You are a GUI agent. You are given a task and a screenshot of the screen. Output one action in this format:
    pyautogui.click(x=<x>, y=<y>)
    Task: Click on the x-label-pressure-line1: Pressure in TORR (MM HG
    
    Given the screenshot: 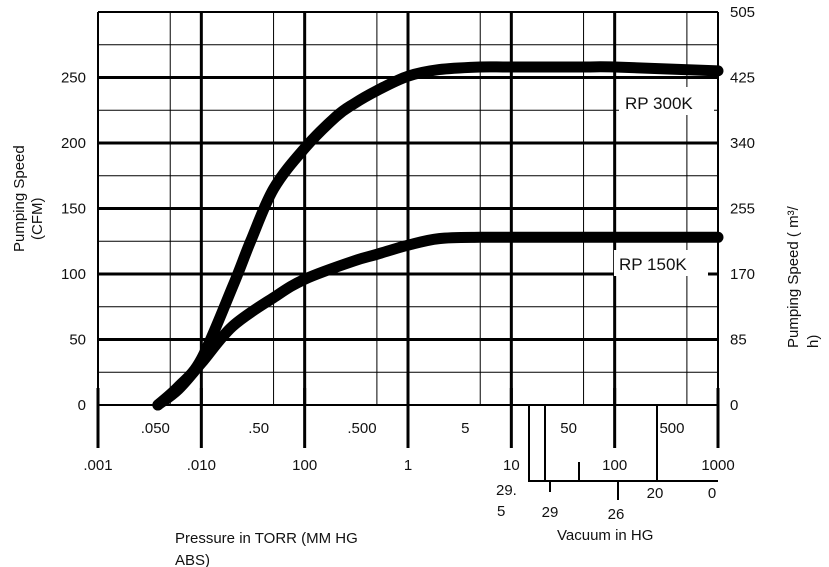 What is the action you would take?
    pyautogui.click(x=266, y=538)
    